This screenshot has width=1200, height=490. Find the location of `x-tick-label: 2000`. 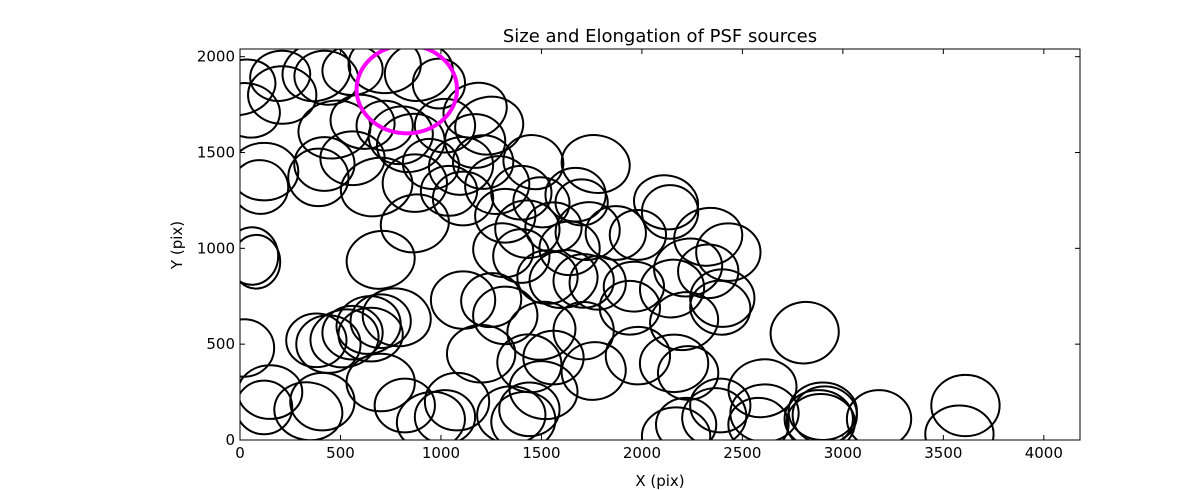

x-tick-label: 2000 is located at coordinates (642, 453).